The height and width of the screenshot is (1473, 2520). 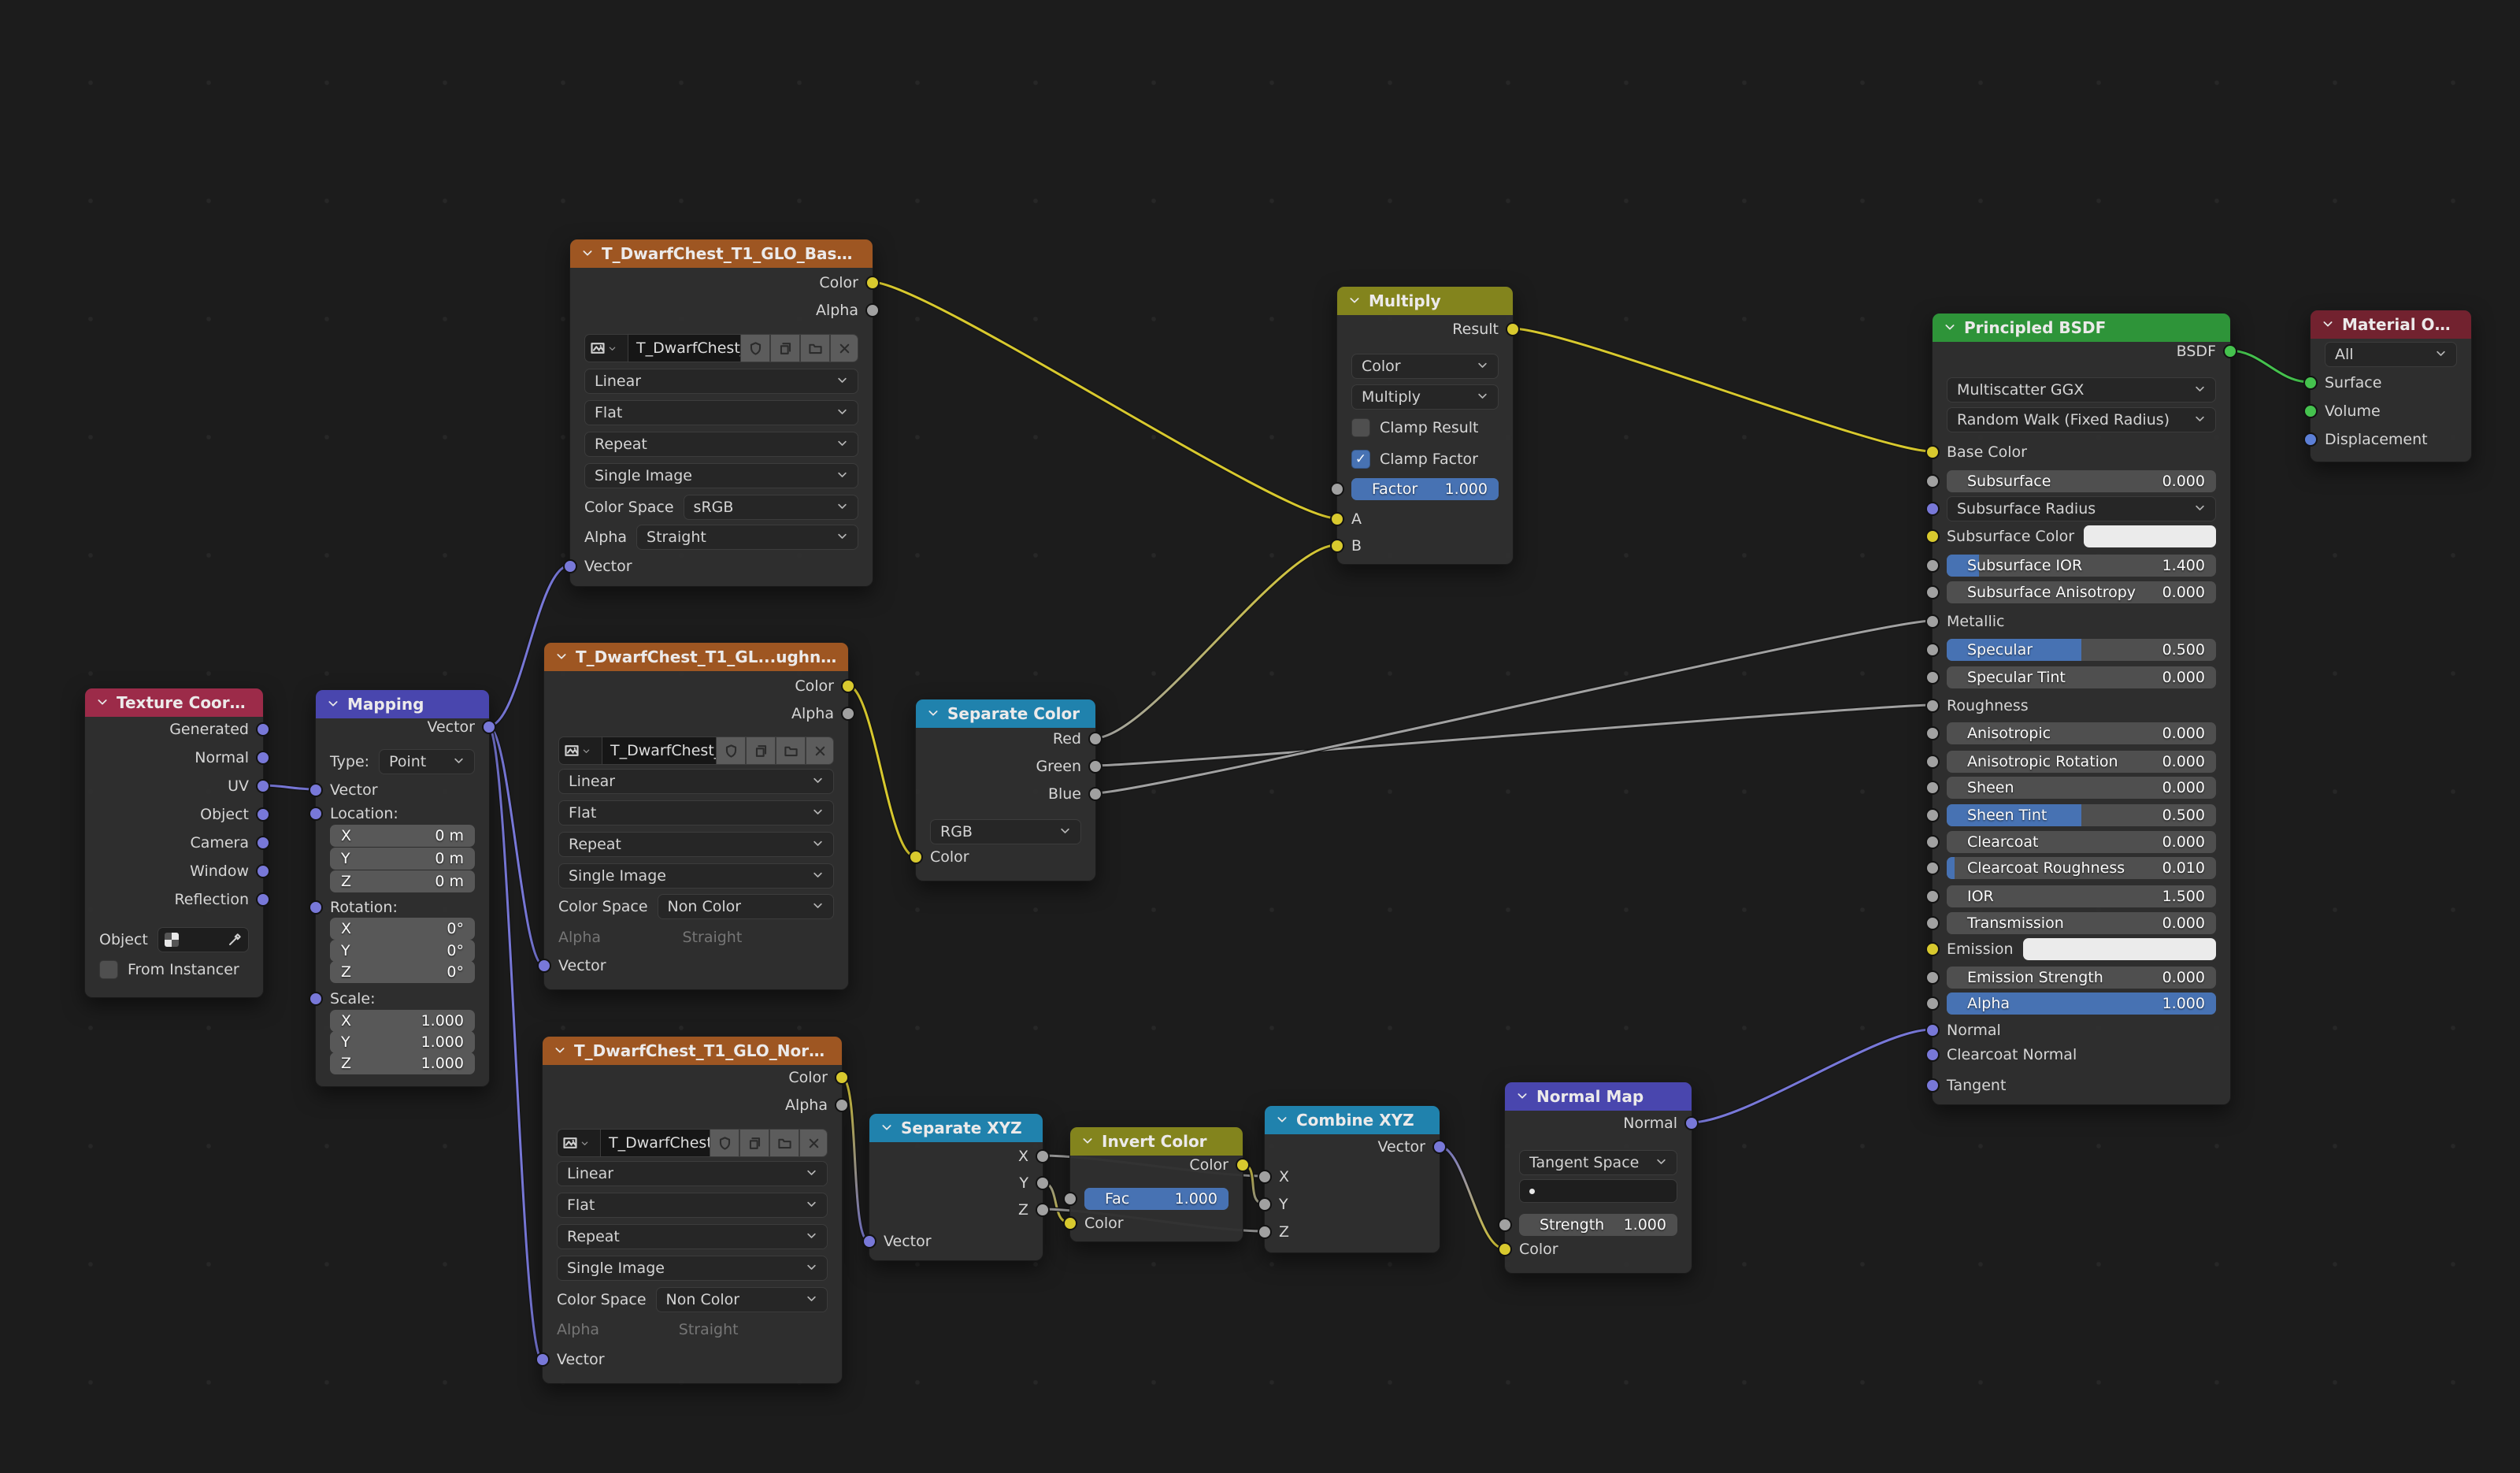 I want to click on fac-slider: Fac 1.000, so click(x=1156, y=1199).